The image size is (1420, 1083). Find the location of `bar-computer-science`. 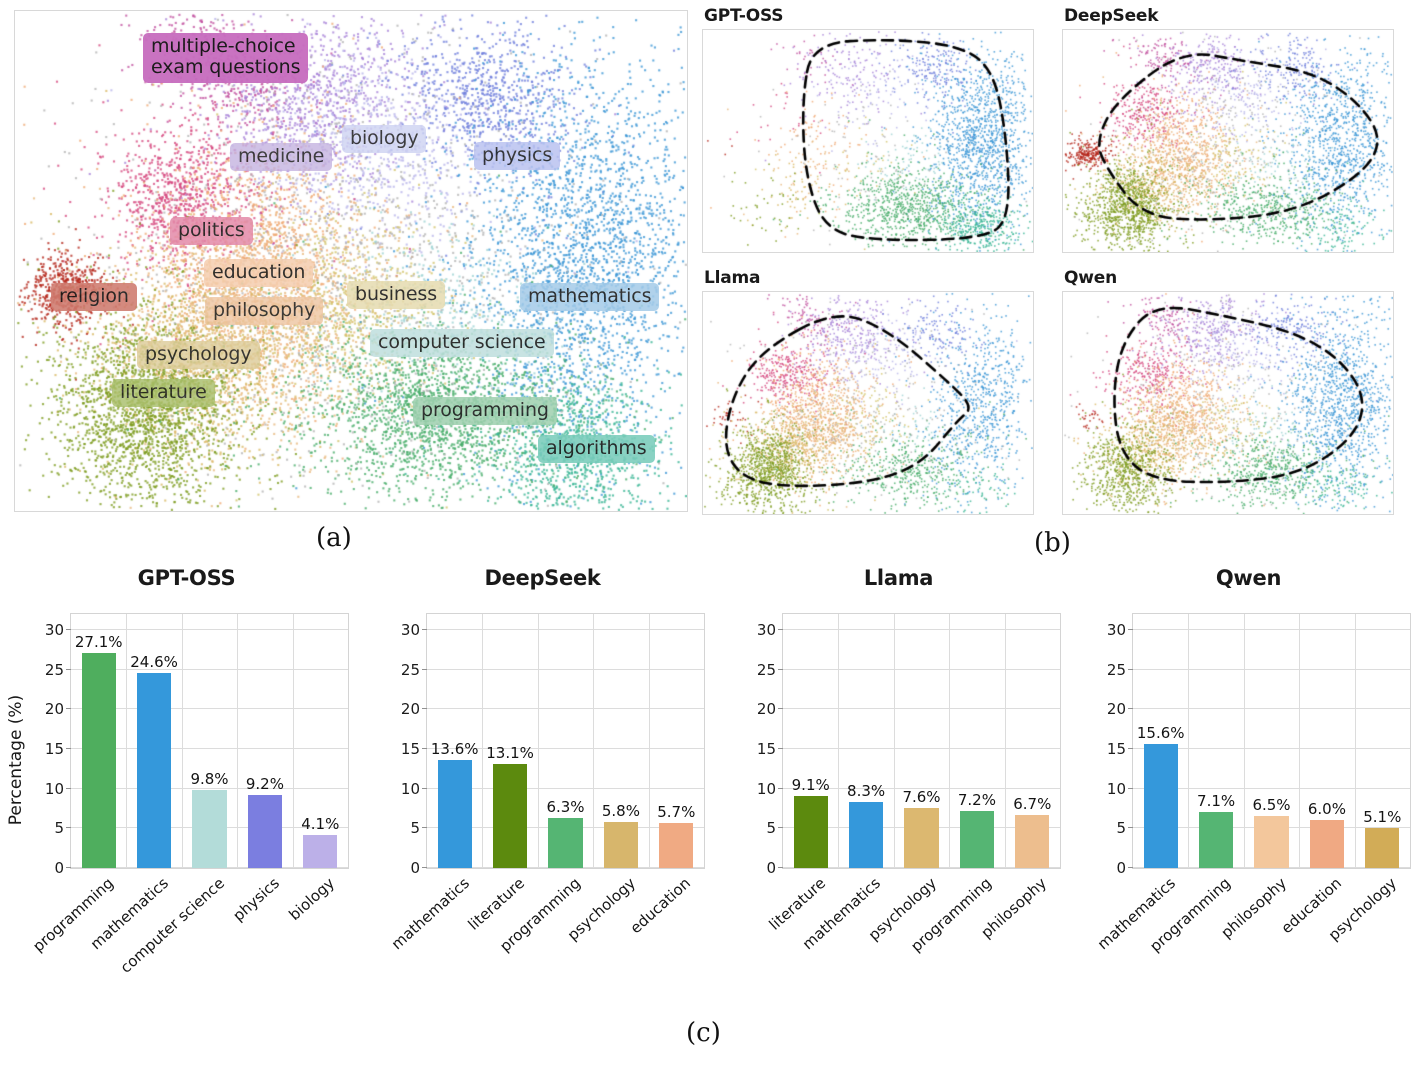

bar-computer-science is located at coordinates (209, 829).